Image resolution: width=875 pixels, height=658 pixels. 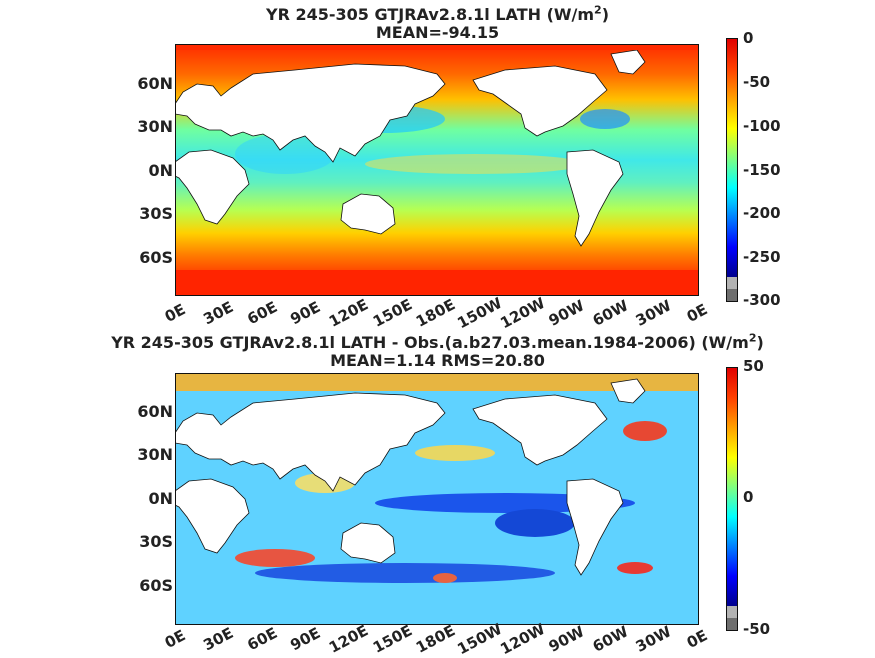 What do you see at coordinates (762, 213) in the screenshot?
I see `panel1-cbar-tick-4: -200` at bounding box center [762, 213].